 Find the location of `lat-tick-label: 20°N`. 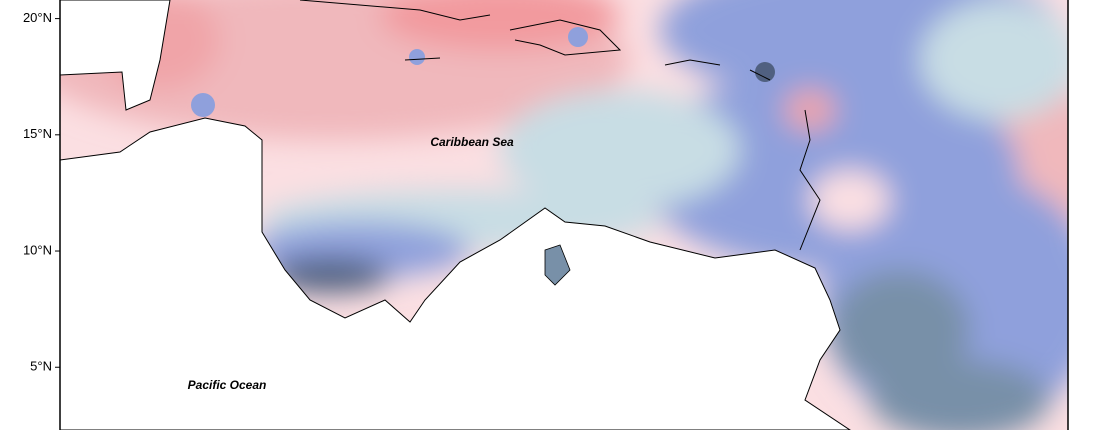

lat-tick-label: 20°N is located at coordinates (37, 17).